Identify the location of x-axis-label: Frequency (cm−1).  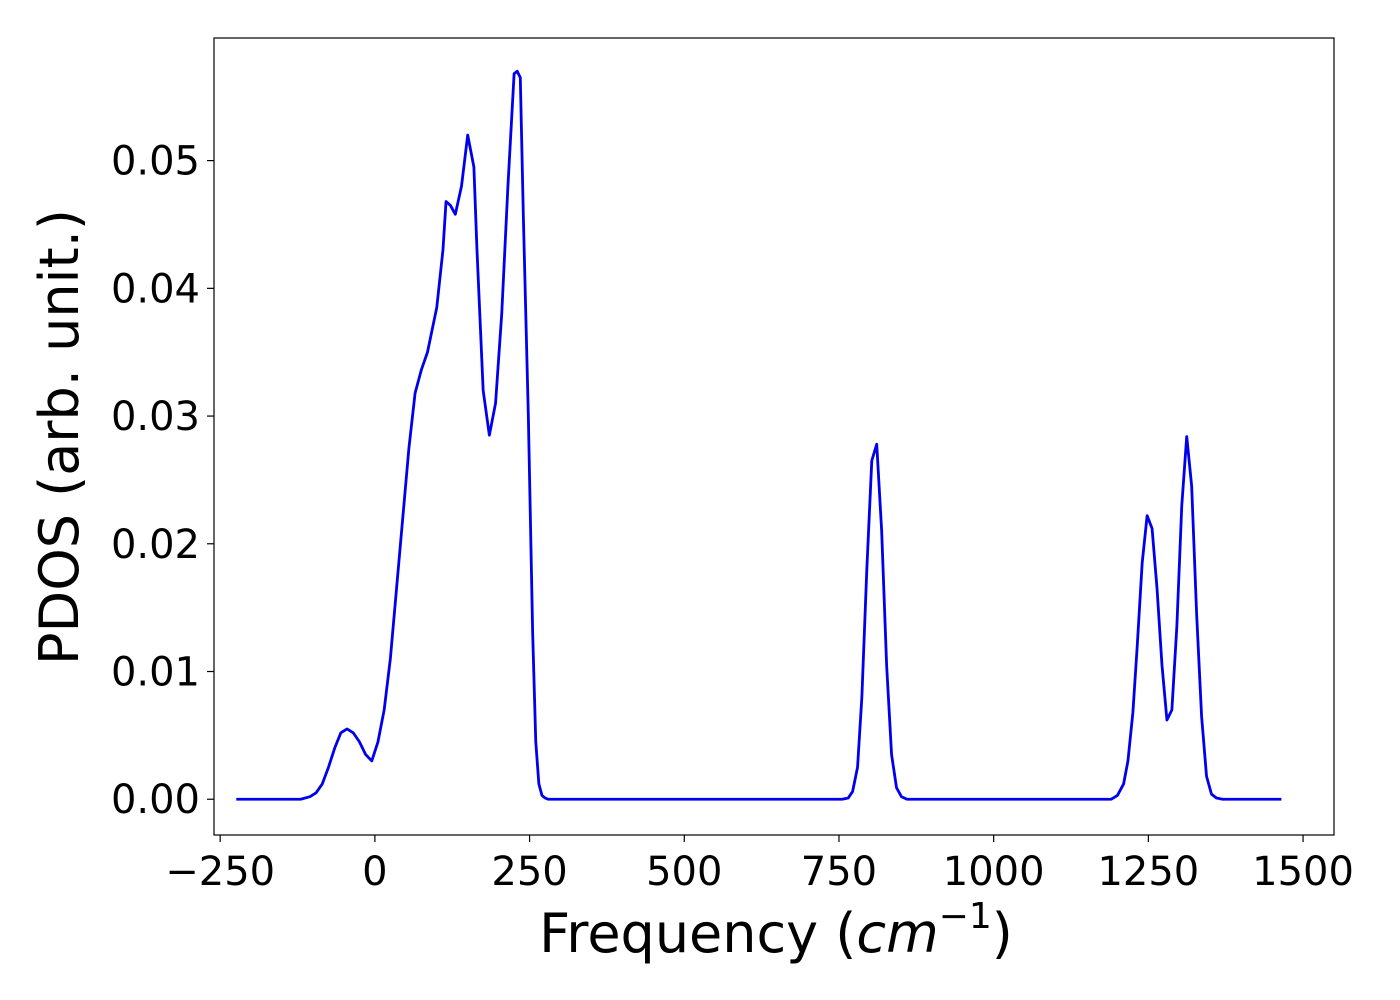
(776, 930).